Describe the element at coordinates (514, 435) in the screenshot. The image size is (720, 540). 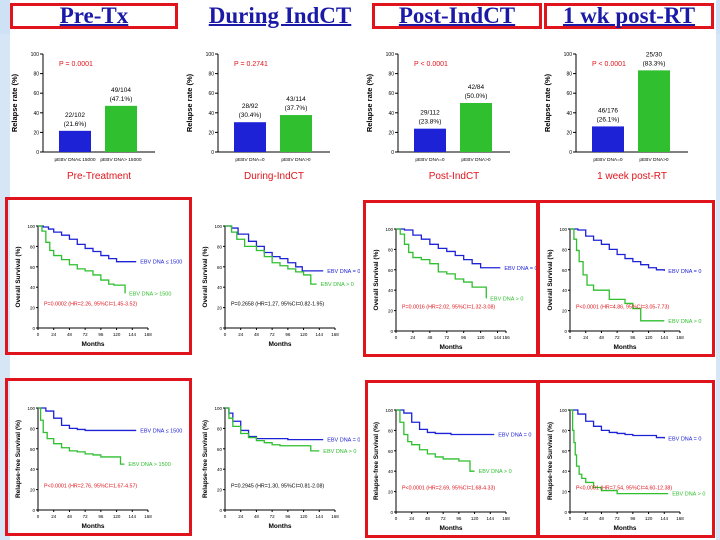
I see `series-legend-label: EBV DNA = 0` at that location.